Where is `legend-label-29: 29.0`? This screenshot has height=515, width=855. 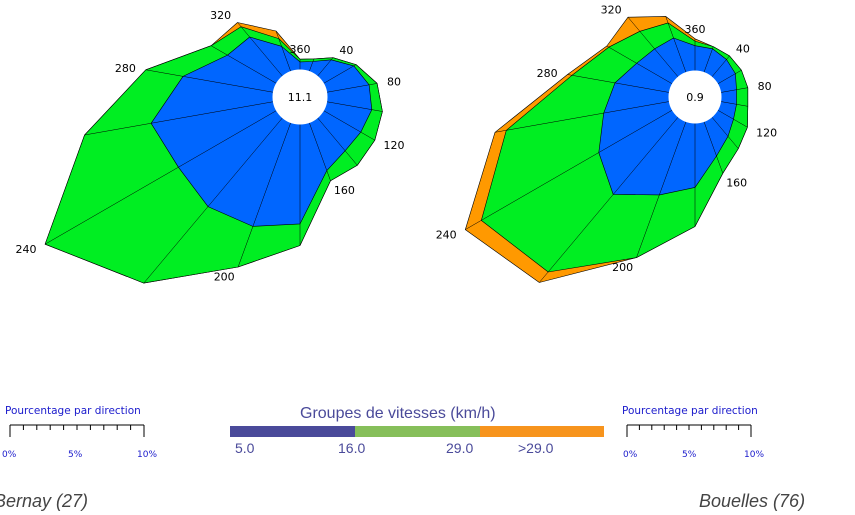
legend-label-29: 29.0 is located at coordinates (459, 448).